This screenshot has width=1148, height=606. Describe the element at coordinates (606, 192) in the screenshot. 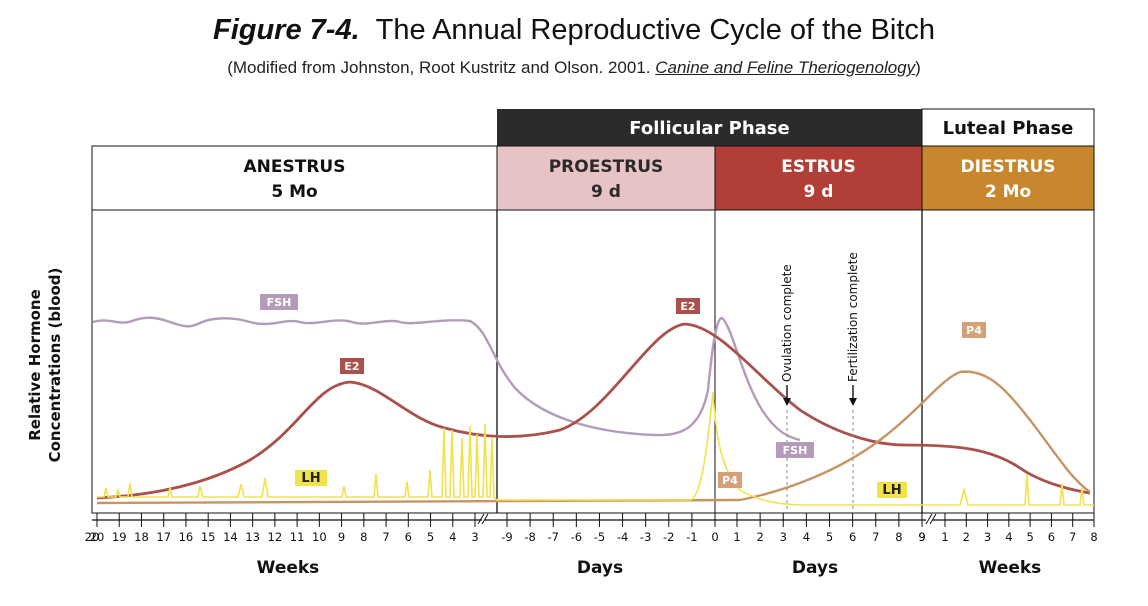

I see `stage-duration-proestrus: 9 d` at that location.